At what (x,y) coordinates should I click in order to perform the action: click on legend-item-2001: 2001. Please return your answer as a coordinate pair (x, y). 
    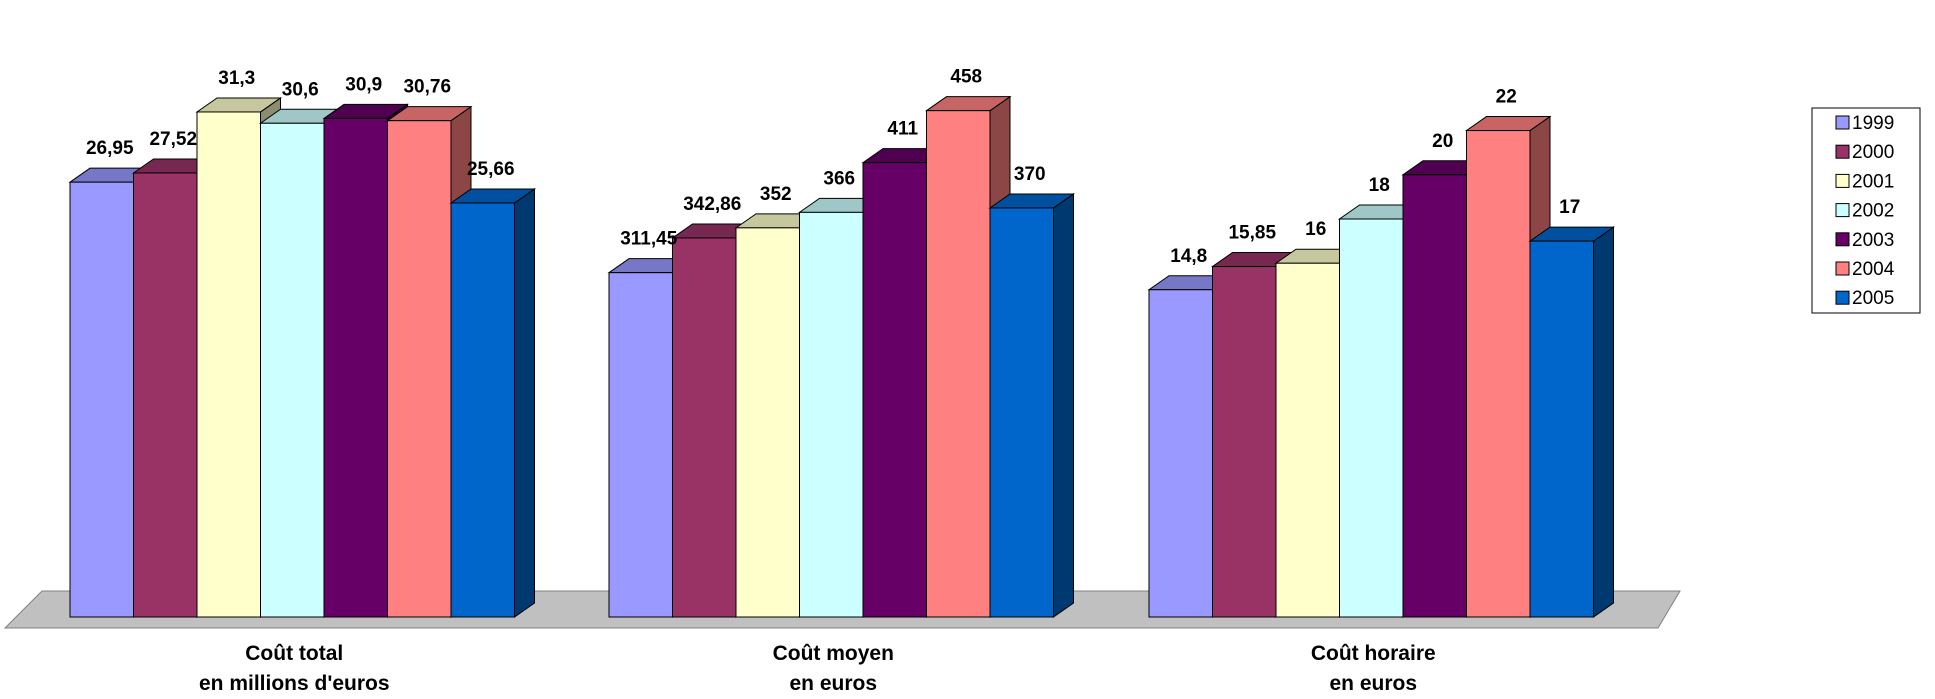
    Looking at the image, I should click on (1864, 181).